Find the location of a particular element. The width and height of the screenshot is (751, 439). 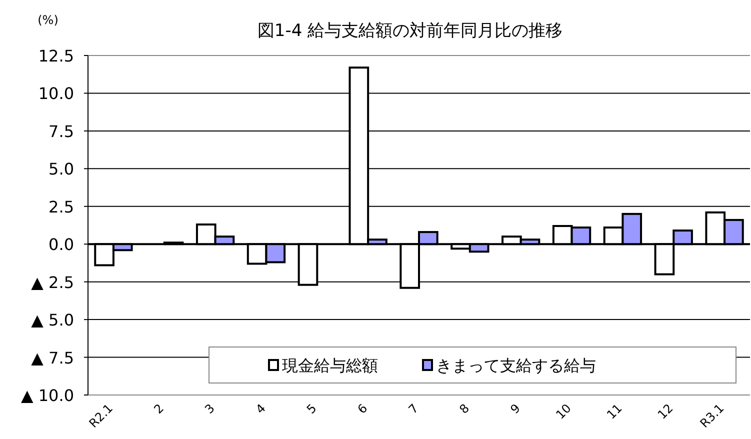

x-tick-label: 9 is located at coordinates (515, 409).